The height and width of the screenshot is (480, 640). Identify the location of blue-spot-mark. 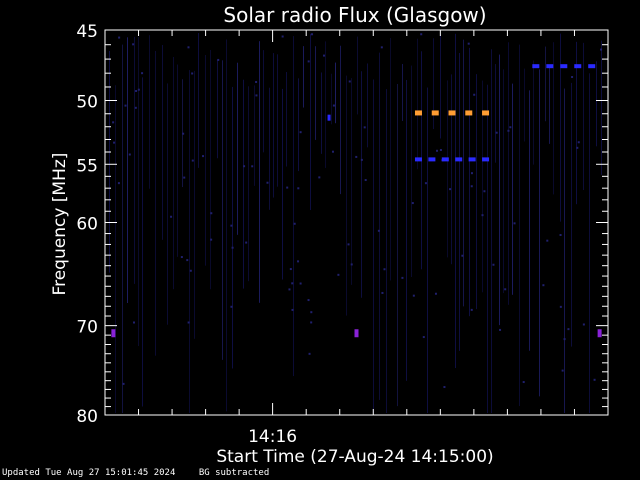
(329, 117).